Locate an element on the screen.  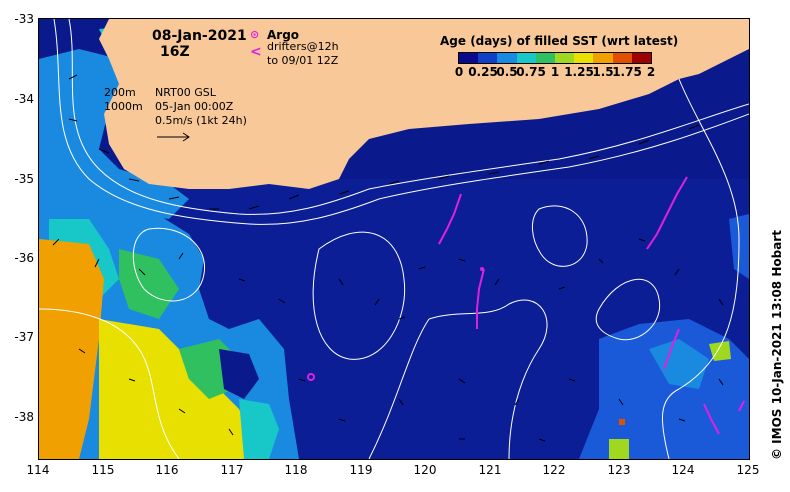
colorbar-tick-label: 1.75 is located at coordinates (627, 72).